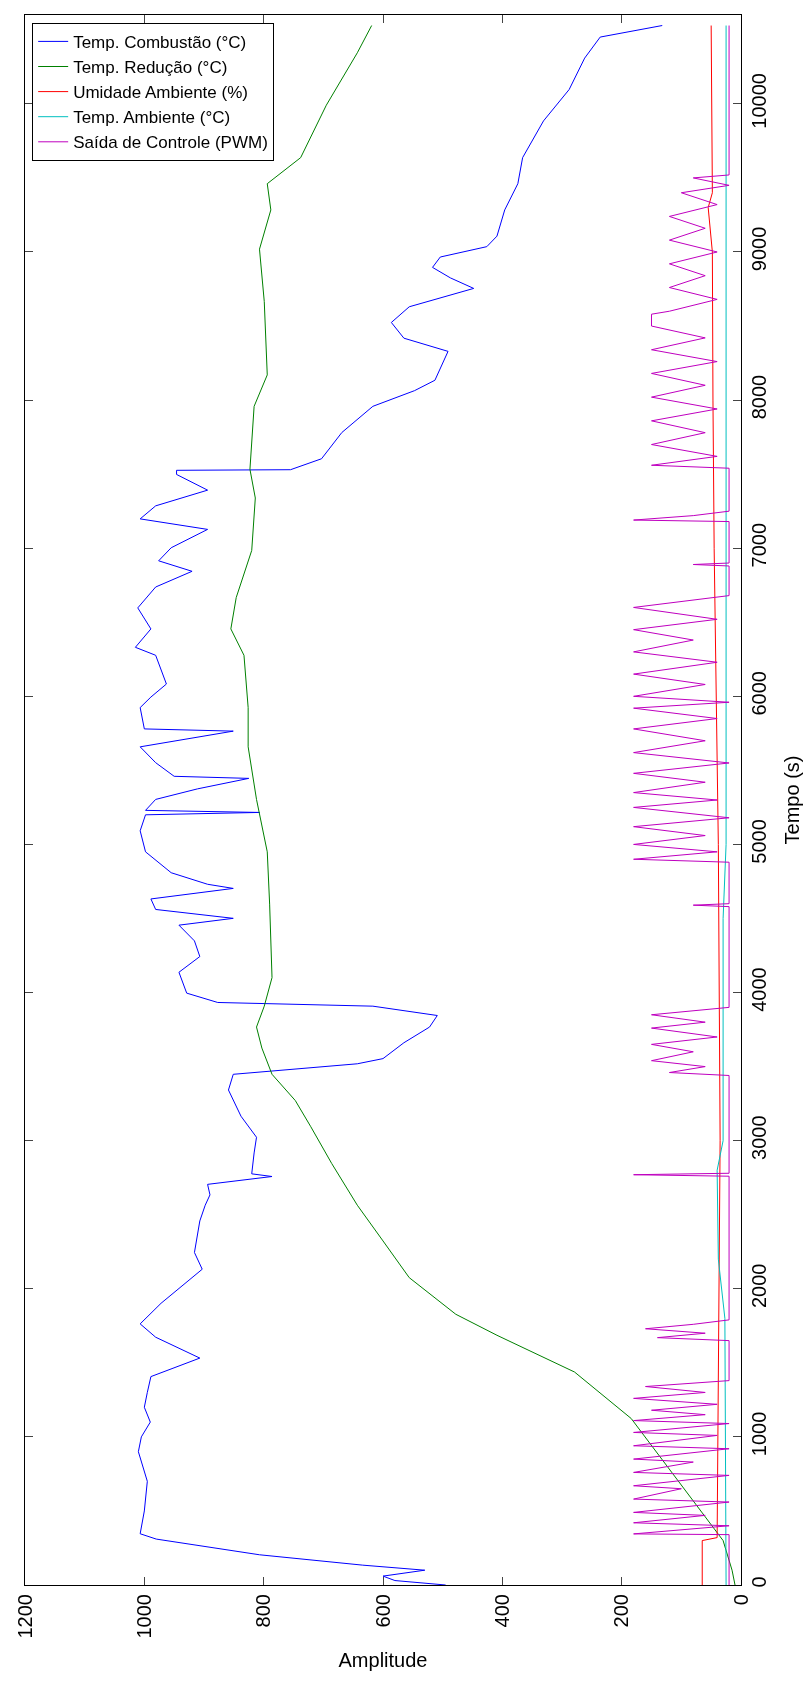  Describe the element at coordinates (759, 101) in the screenshot. I see `y-tick-label: 10000` at that location.